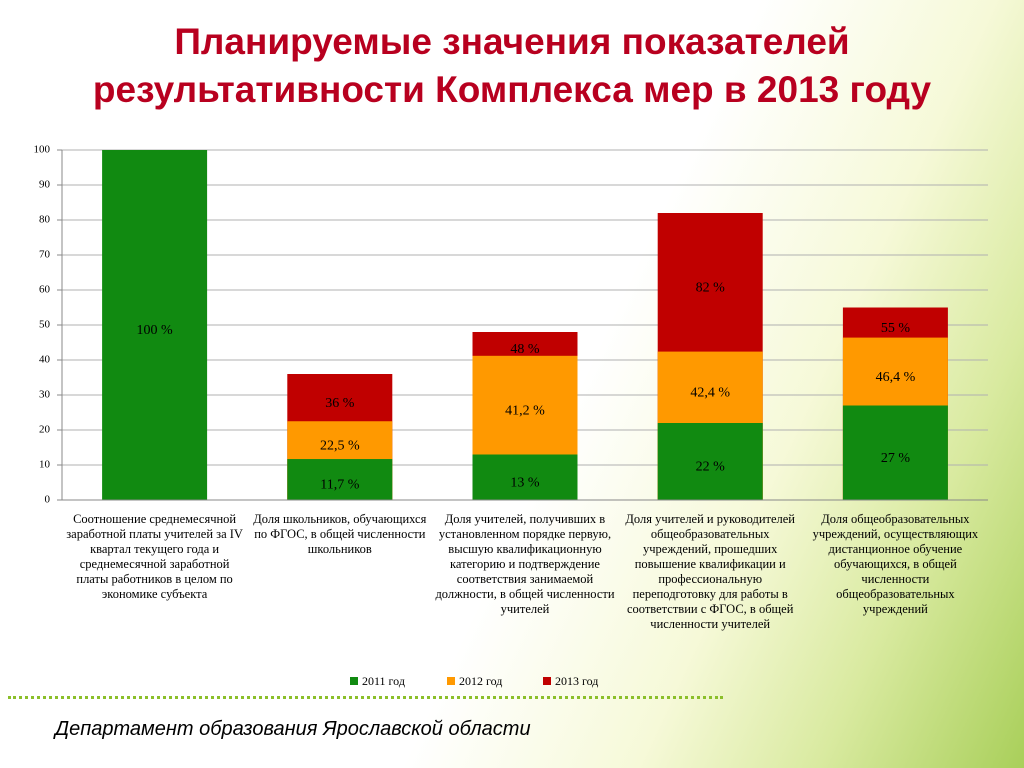  Describe the element at coordinates (525, 349) in the screenshot. I see `data-label: 48 %` at that location.